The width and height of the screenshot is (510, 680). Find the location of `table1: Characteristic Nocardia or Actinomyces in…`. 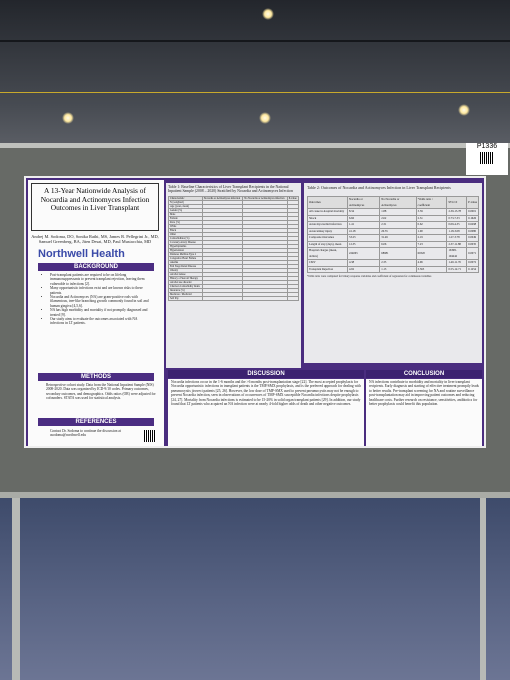

table1: Characteristic Nocardia or Actinomyces in… is located at coordinates (234, 248).